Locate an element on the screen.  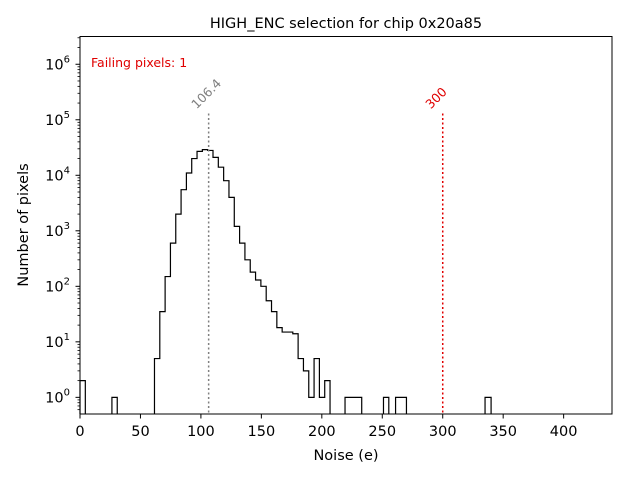
x-tick-label-2: 100 is located at coordinates (201, 432).